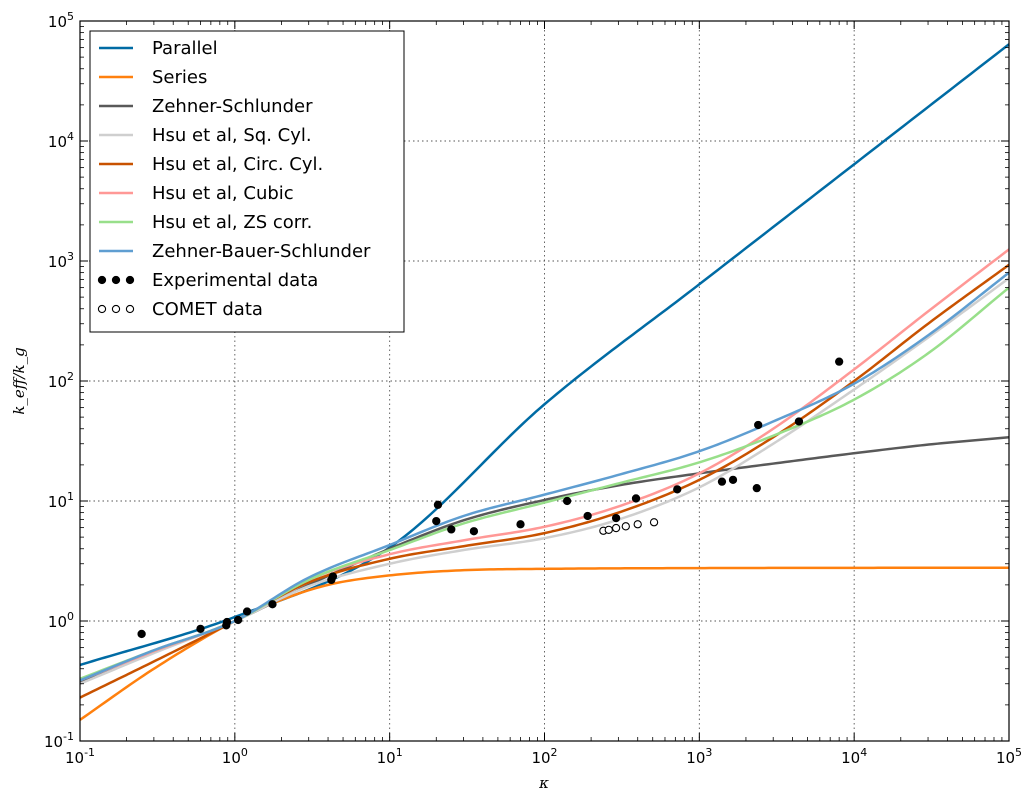 The height and width of the screenshot is (803, 1033). I want to click on legend-item-zehner-bauer-schlunder: Zehner-Bauer-Schlunder, so click(235, 251).